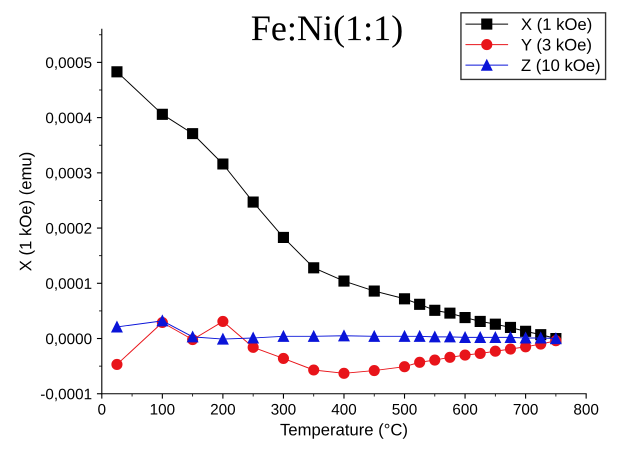 The image size is (617, 450). I want to click on legend-label: Z (10 kOe), so click(560, 66).